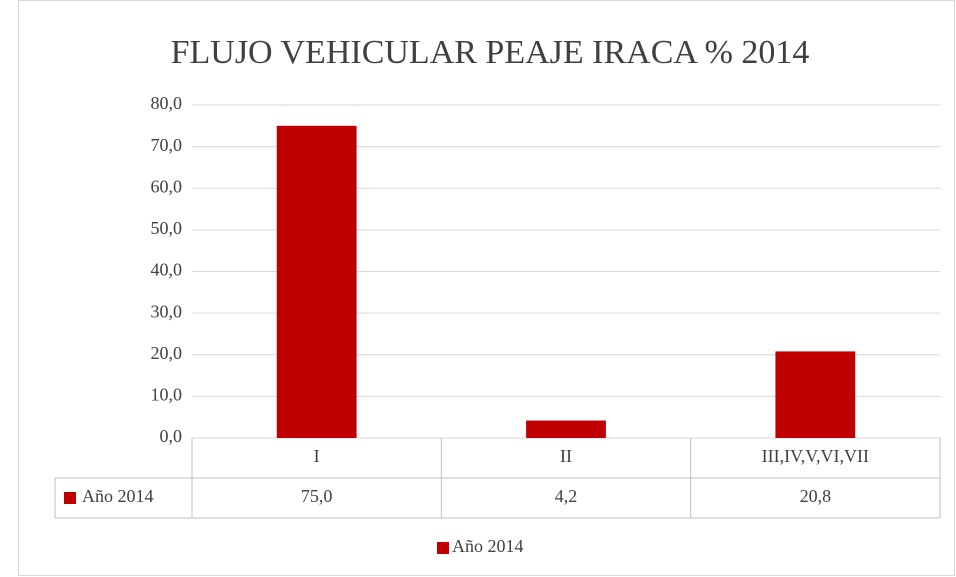 The image size is (956, 577). I want to click on legend-key, so click(443, 548).